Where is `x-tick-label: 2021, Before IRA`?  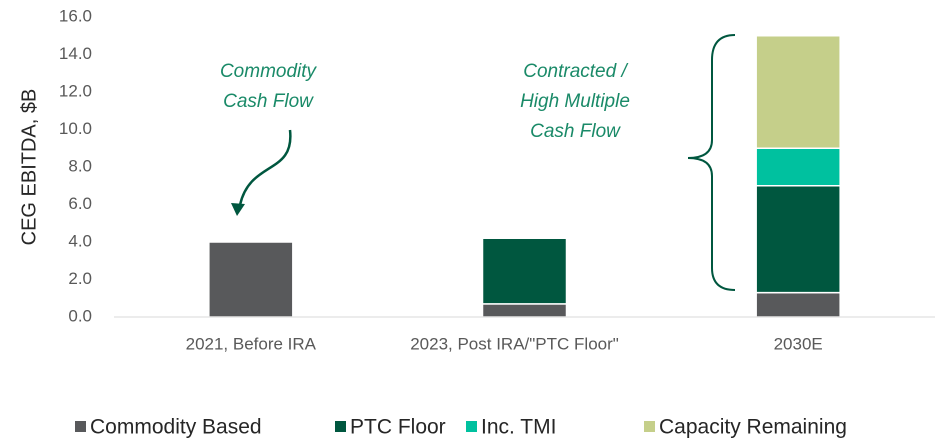 x-tick-label: 2021, Before IRA is located at coordinates (251, 343).